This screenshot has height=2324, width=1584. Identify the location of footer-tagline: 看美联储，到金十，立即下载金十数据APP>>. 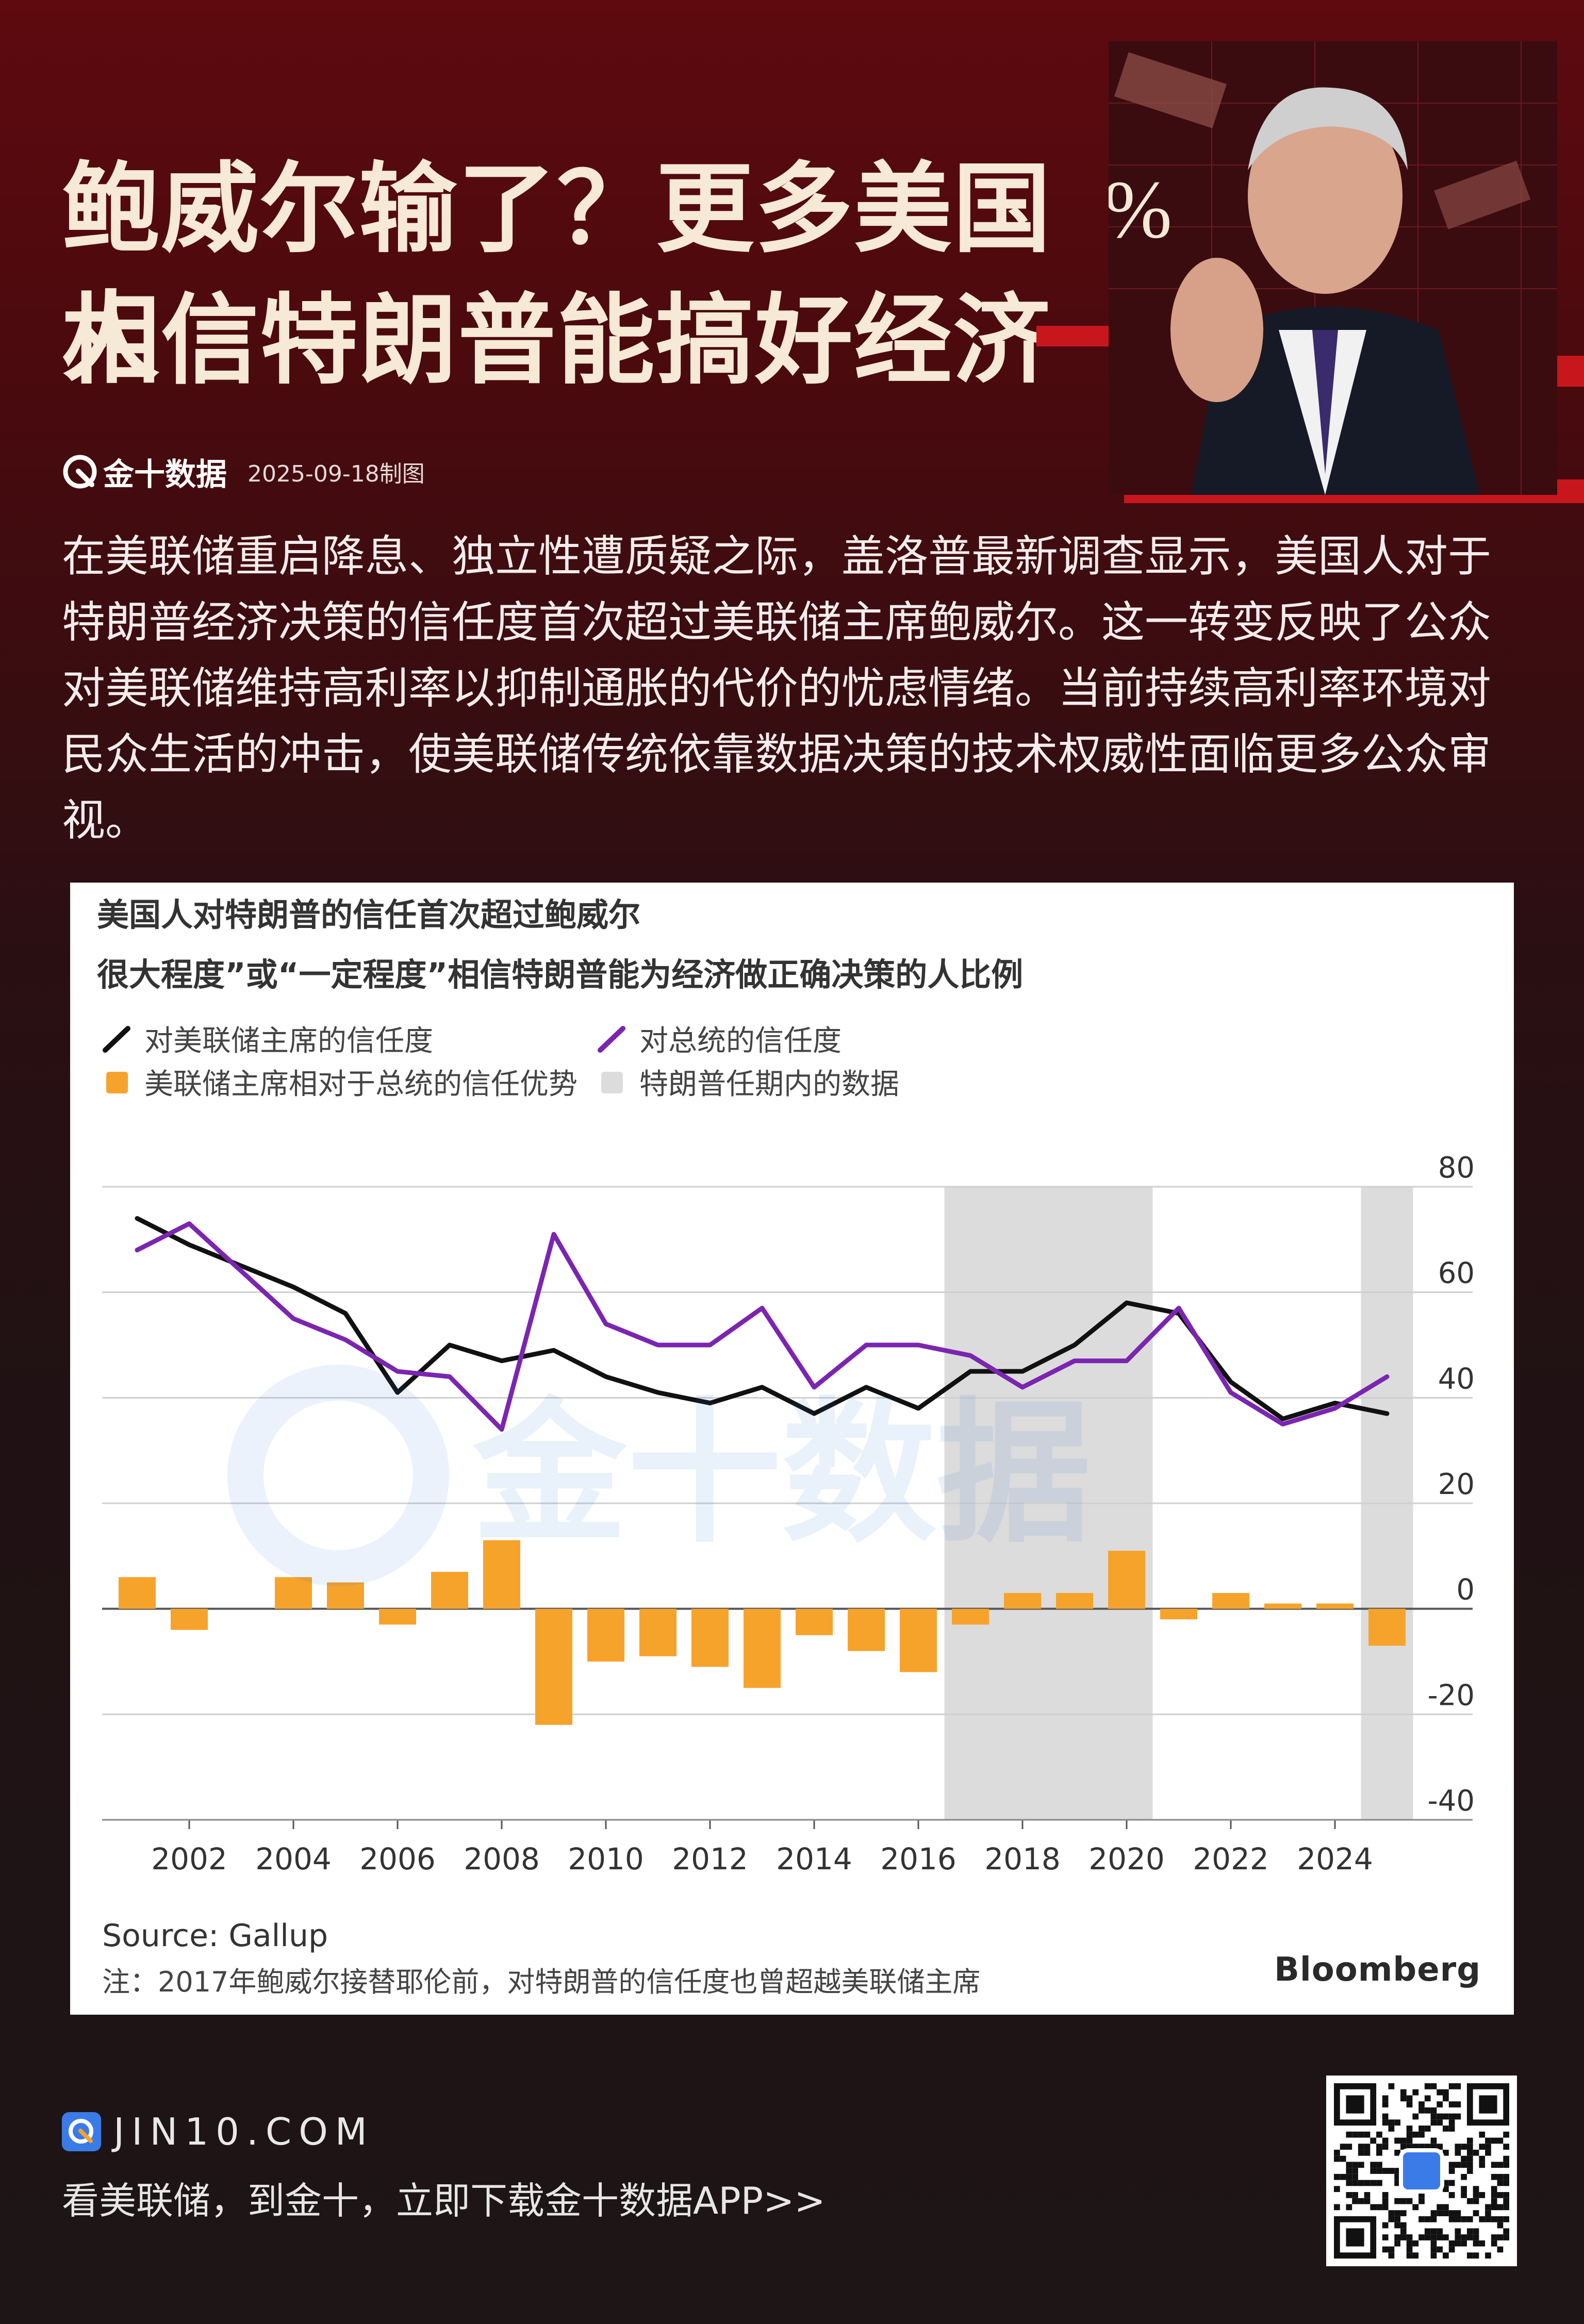
(444, 2200).